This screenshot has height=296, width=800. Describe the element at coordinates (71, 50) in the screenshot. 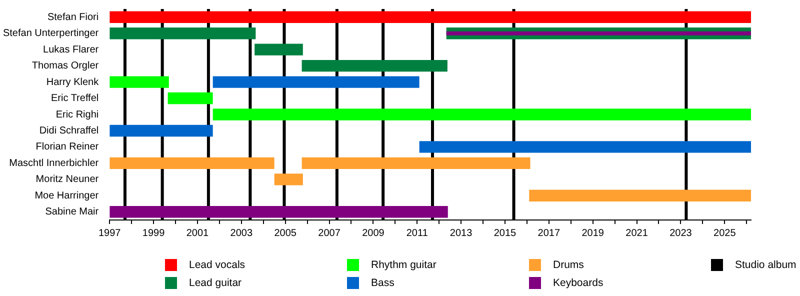

I see `y-tick-label: Lukas Flarer` at that location.